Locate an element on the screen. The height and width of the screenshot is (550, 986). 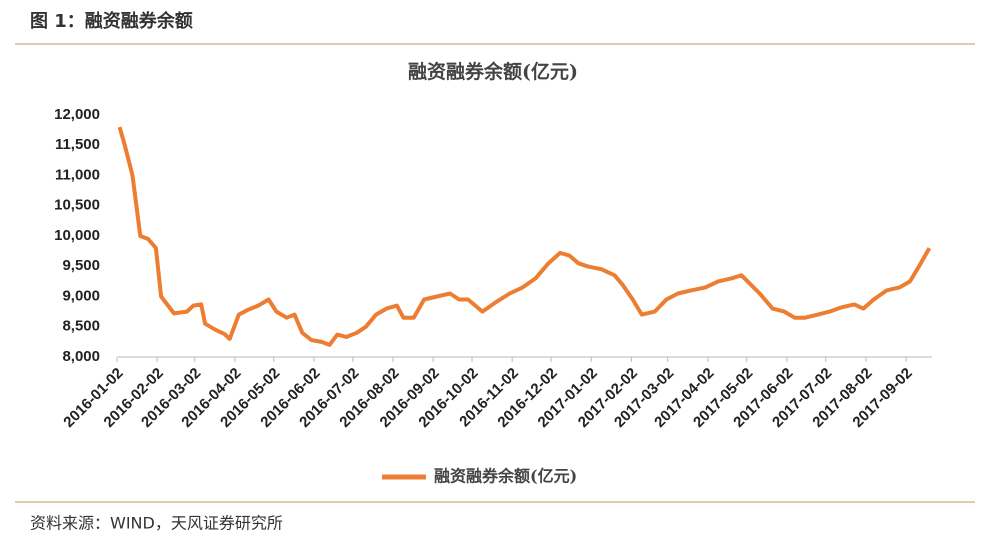
y-tick-label: 12,000 is located at coordinates (77, 114).